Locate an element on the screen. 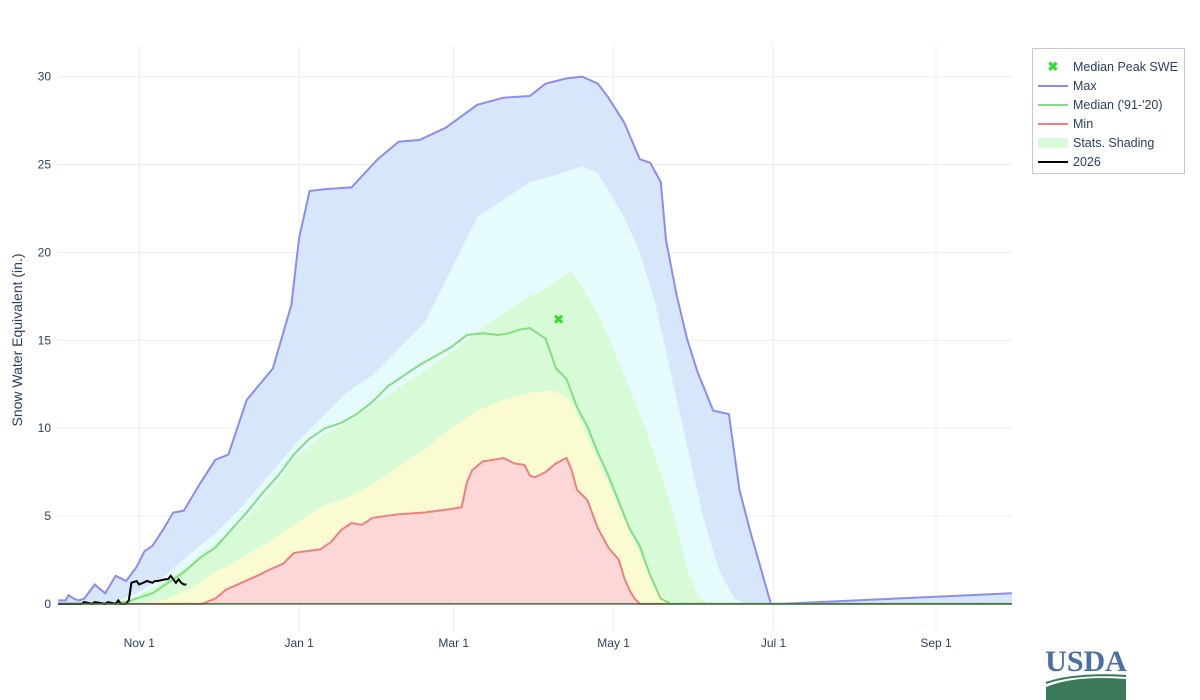  y-tick-label: 0 is located at coordinates (47, 604).